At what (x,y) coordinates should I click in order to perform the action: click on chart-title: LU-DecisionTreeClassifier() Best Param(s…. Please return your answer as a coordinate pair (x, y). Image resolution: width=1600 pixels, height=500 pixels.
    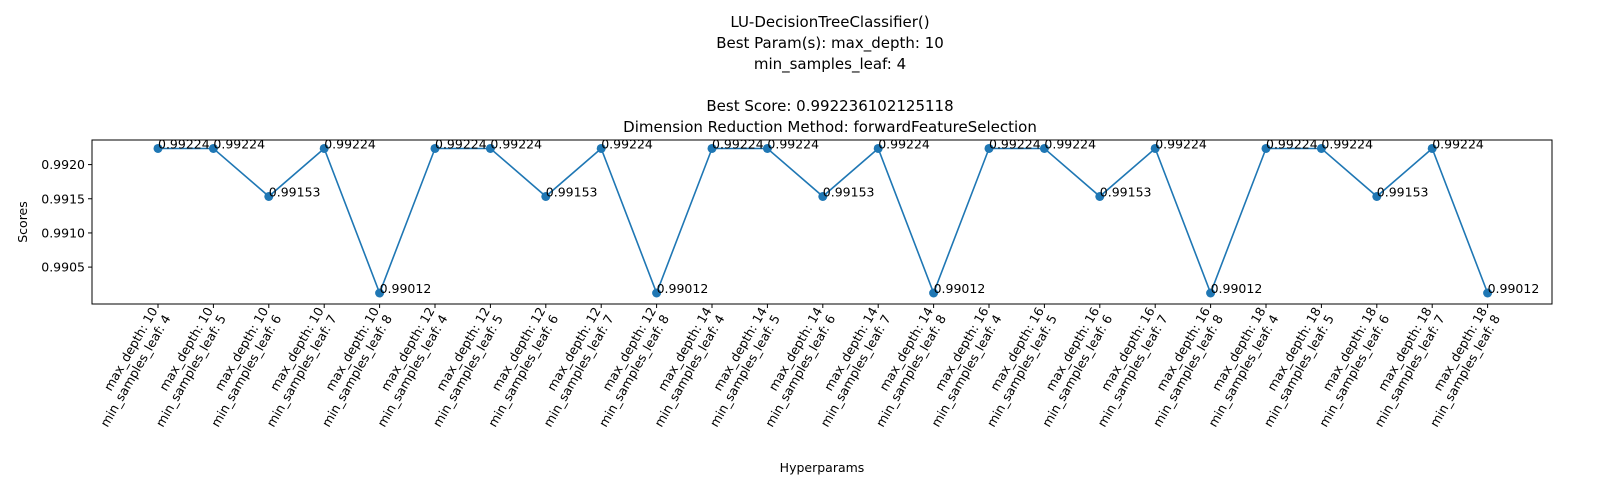
    Looking at the image, I should click on (830, 74).